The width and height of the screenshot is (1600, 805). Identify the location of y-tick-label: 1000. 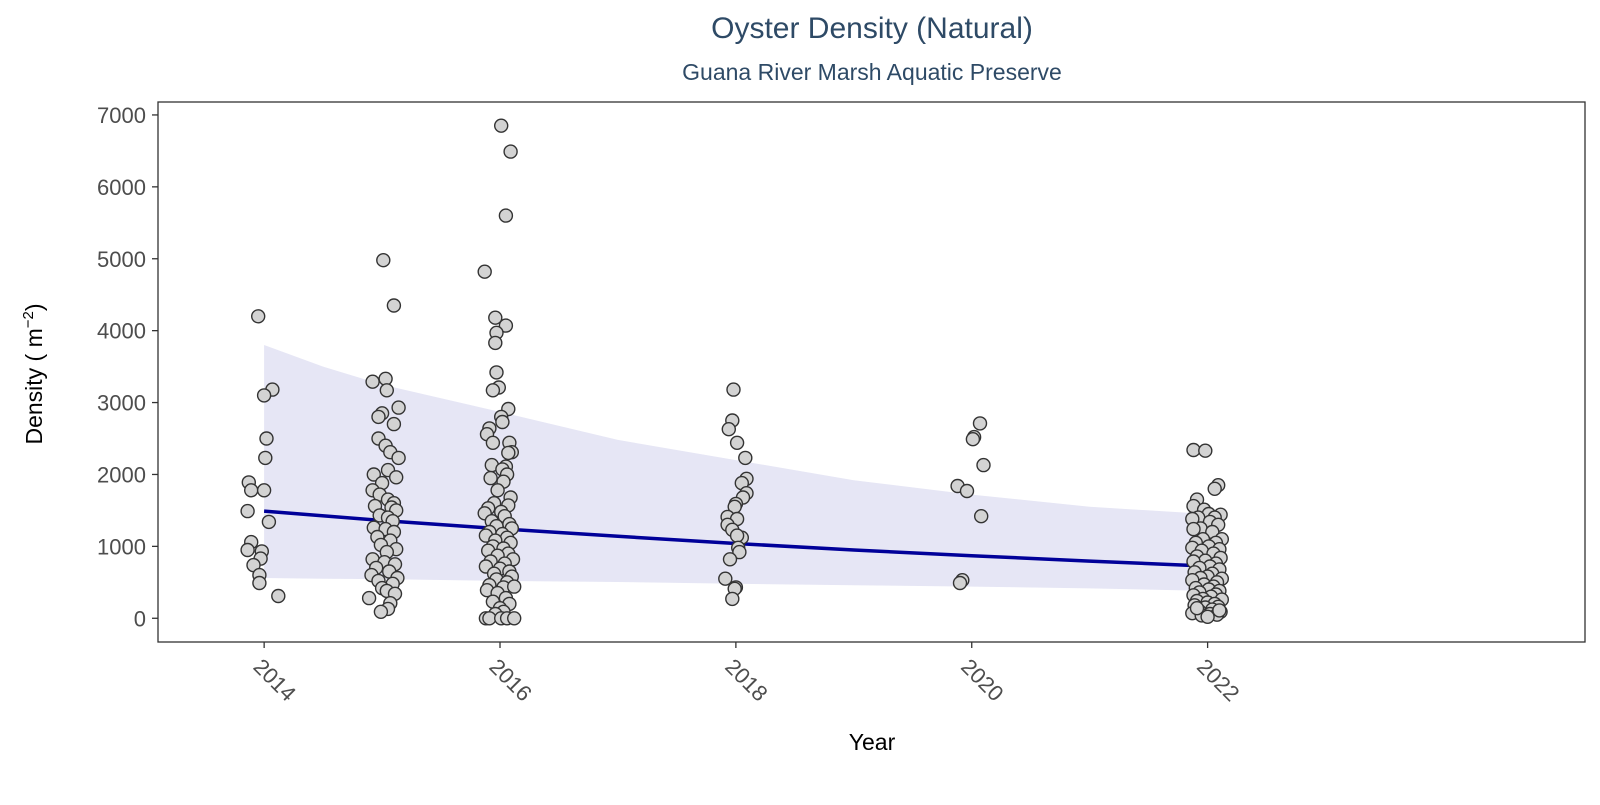
(121, 546).